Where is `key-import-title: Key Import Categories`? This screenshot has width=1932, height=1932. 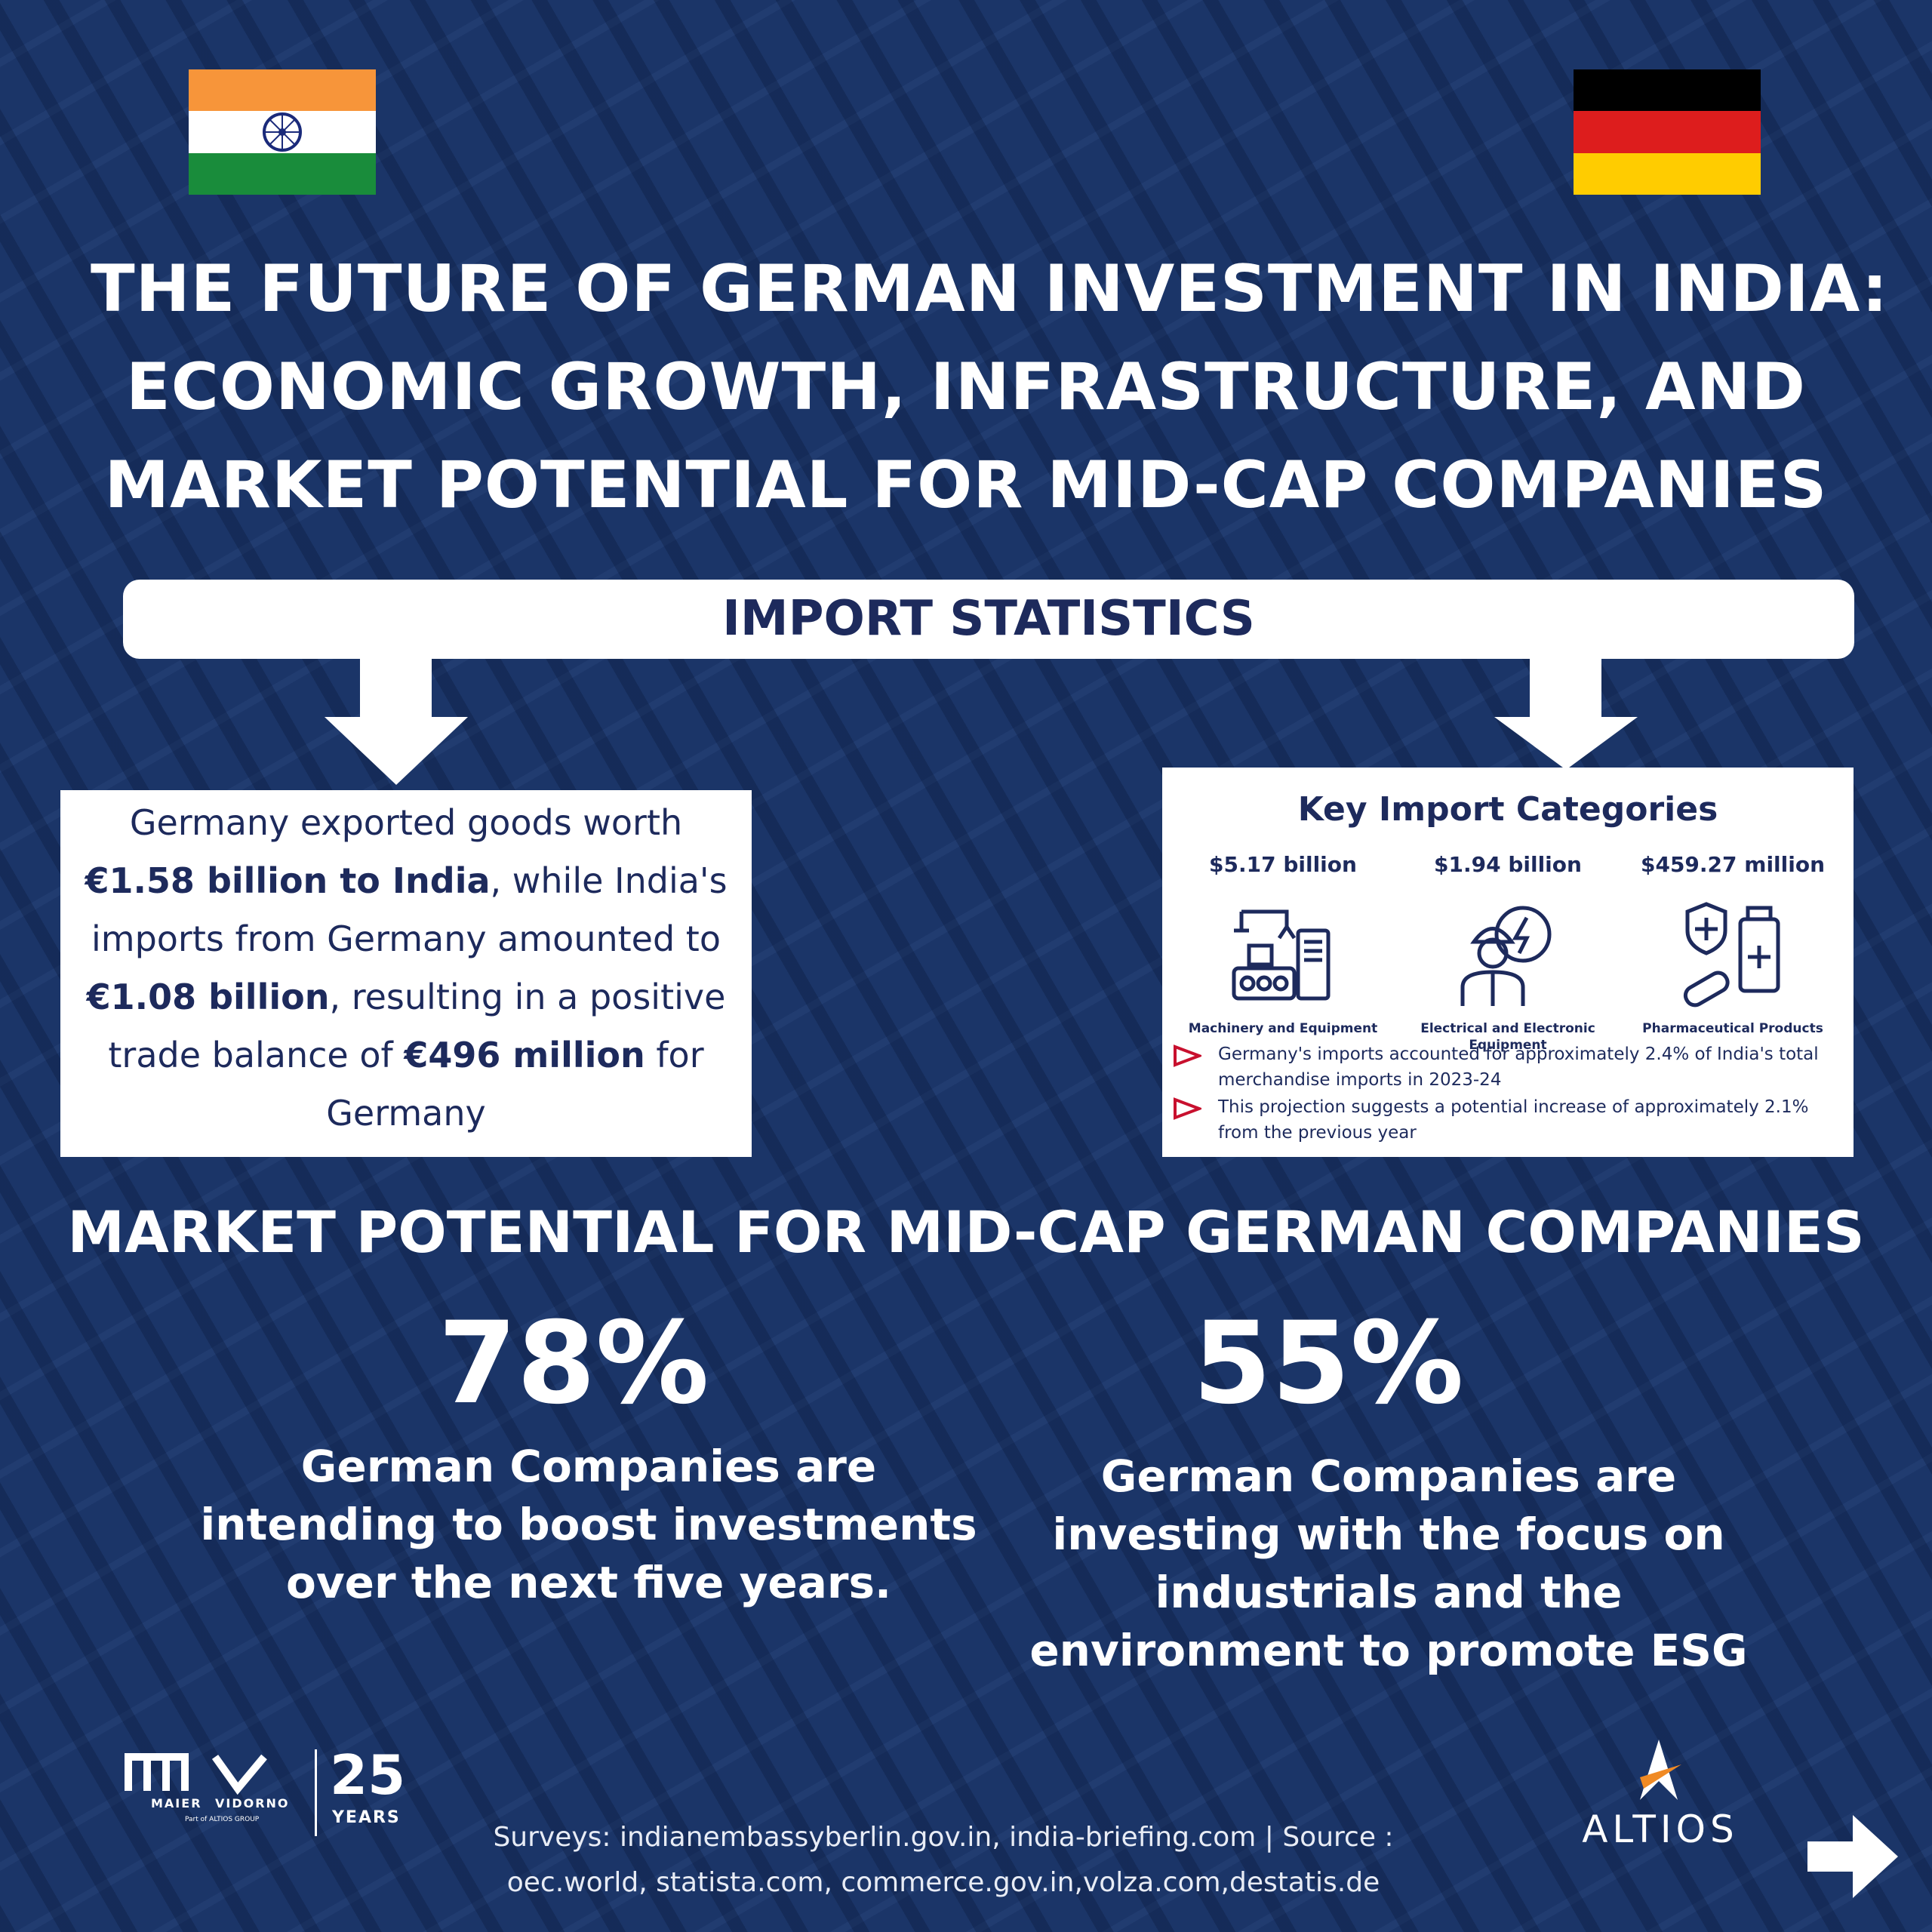 key-import-title: Key Import Categories is located at coordinates (1507, 809).